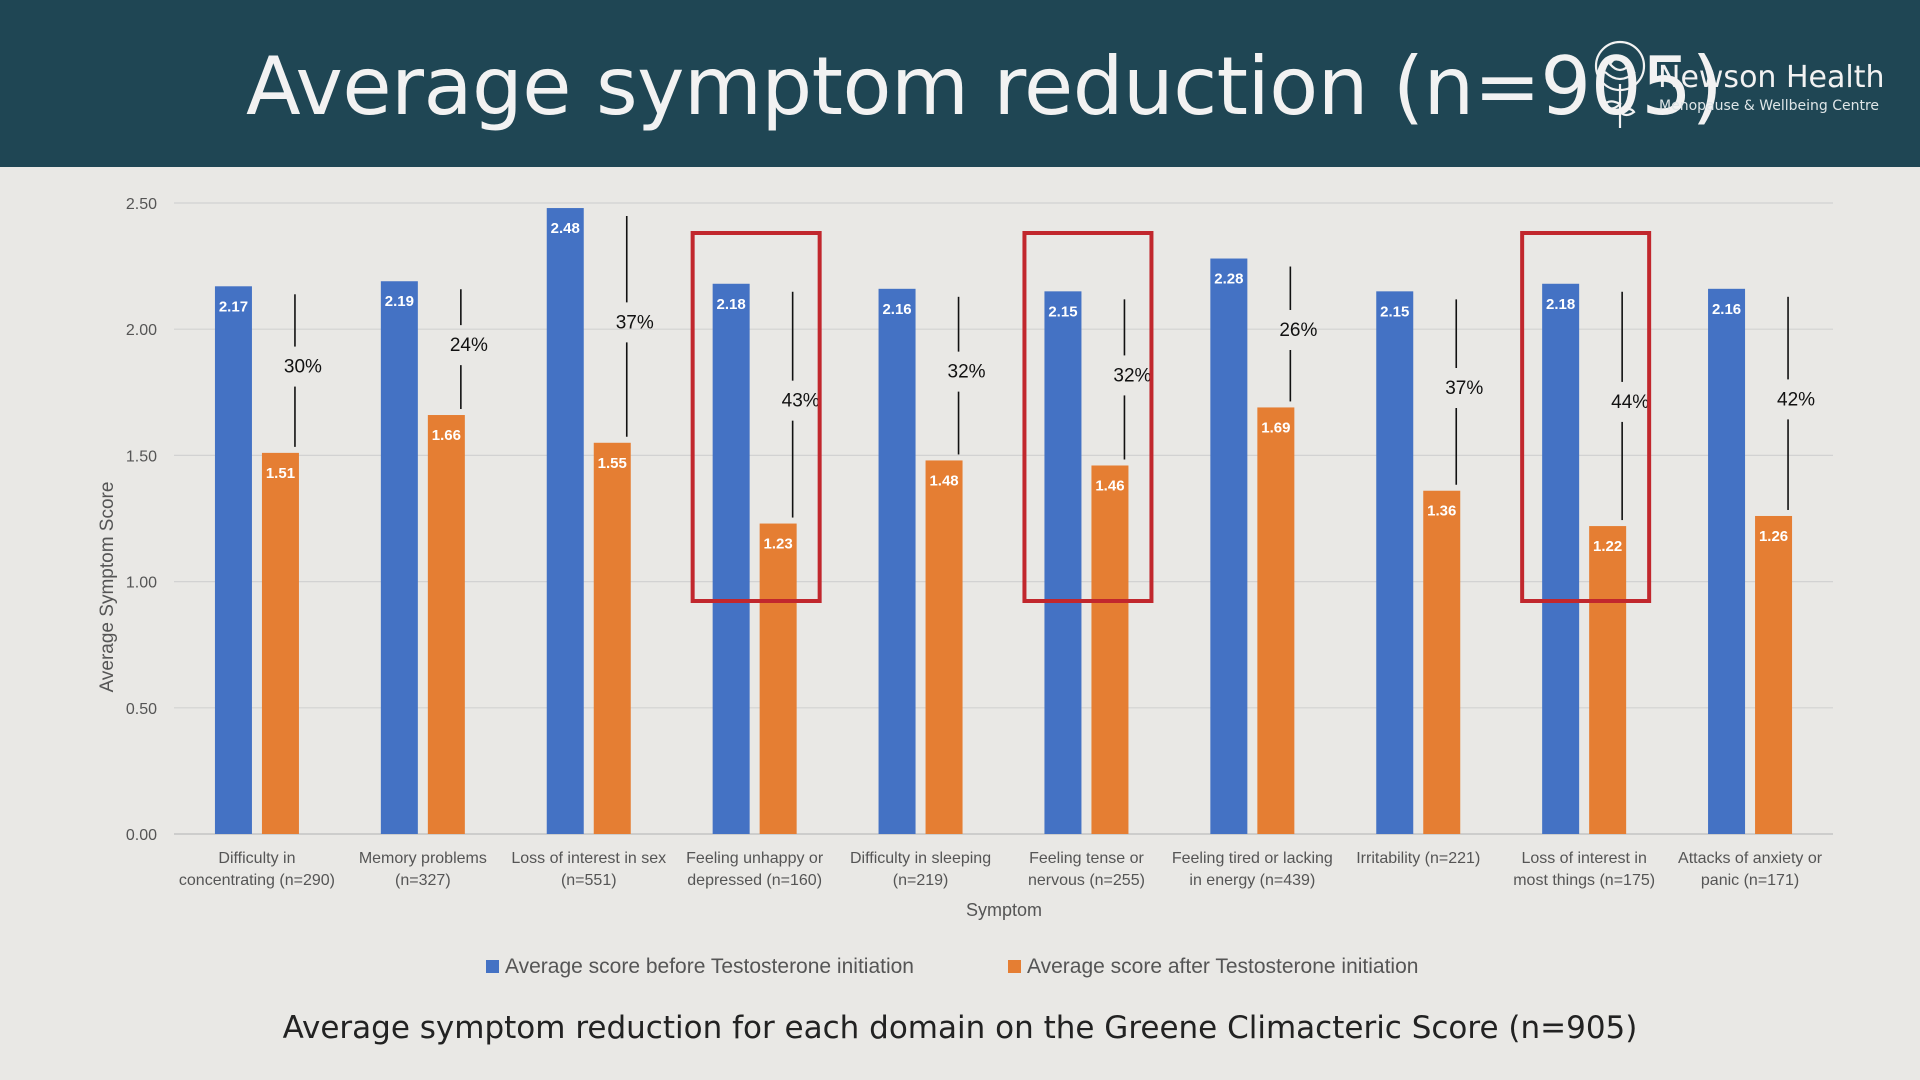  Describe the element at coordinates (565, 228) in the screenshot. I see `bar-before-label: 2.48` at that location.